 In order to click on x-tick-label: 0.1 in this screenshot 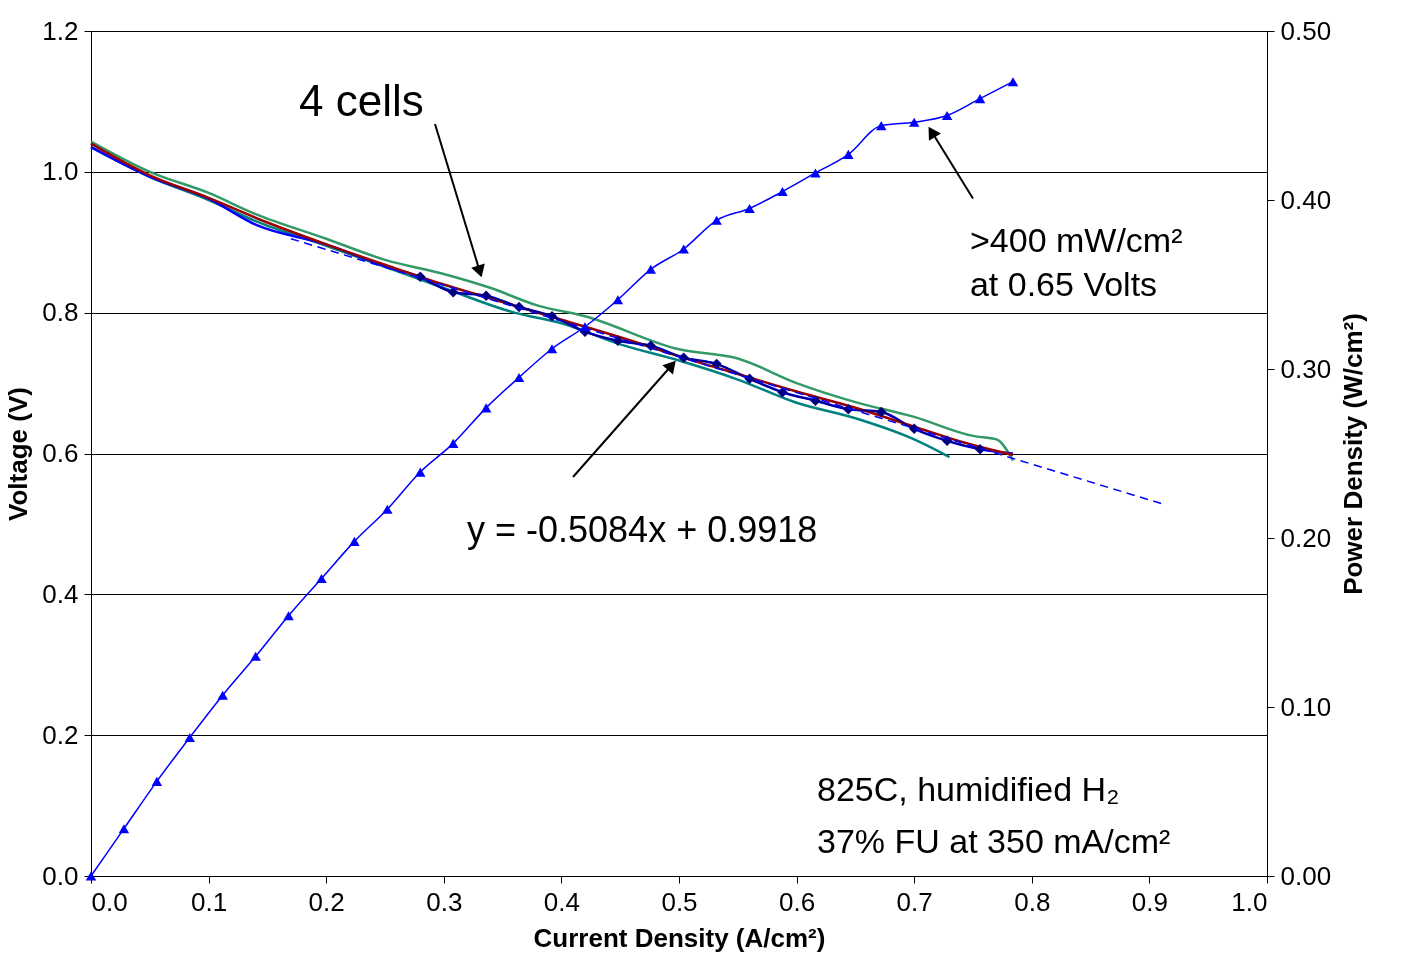, I will do `click(209, 901)`.